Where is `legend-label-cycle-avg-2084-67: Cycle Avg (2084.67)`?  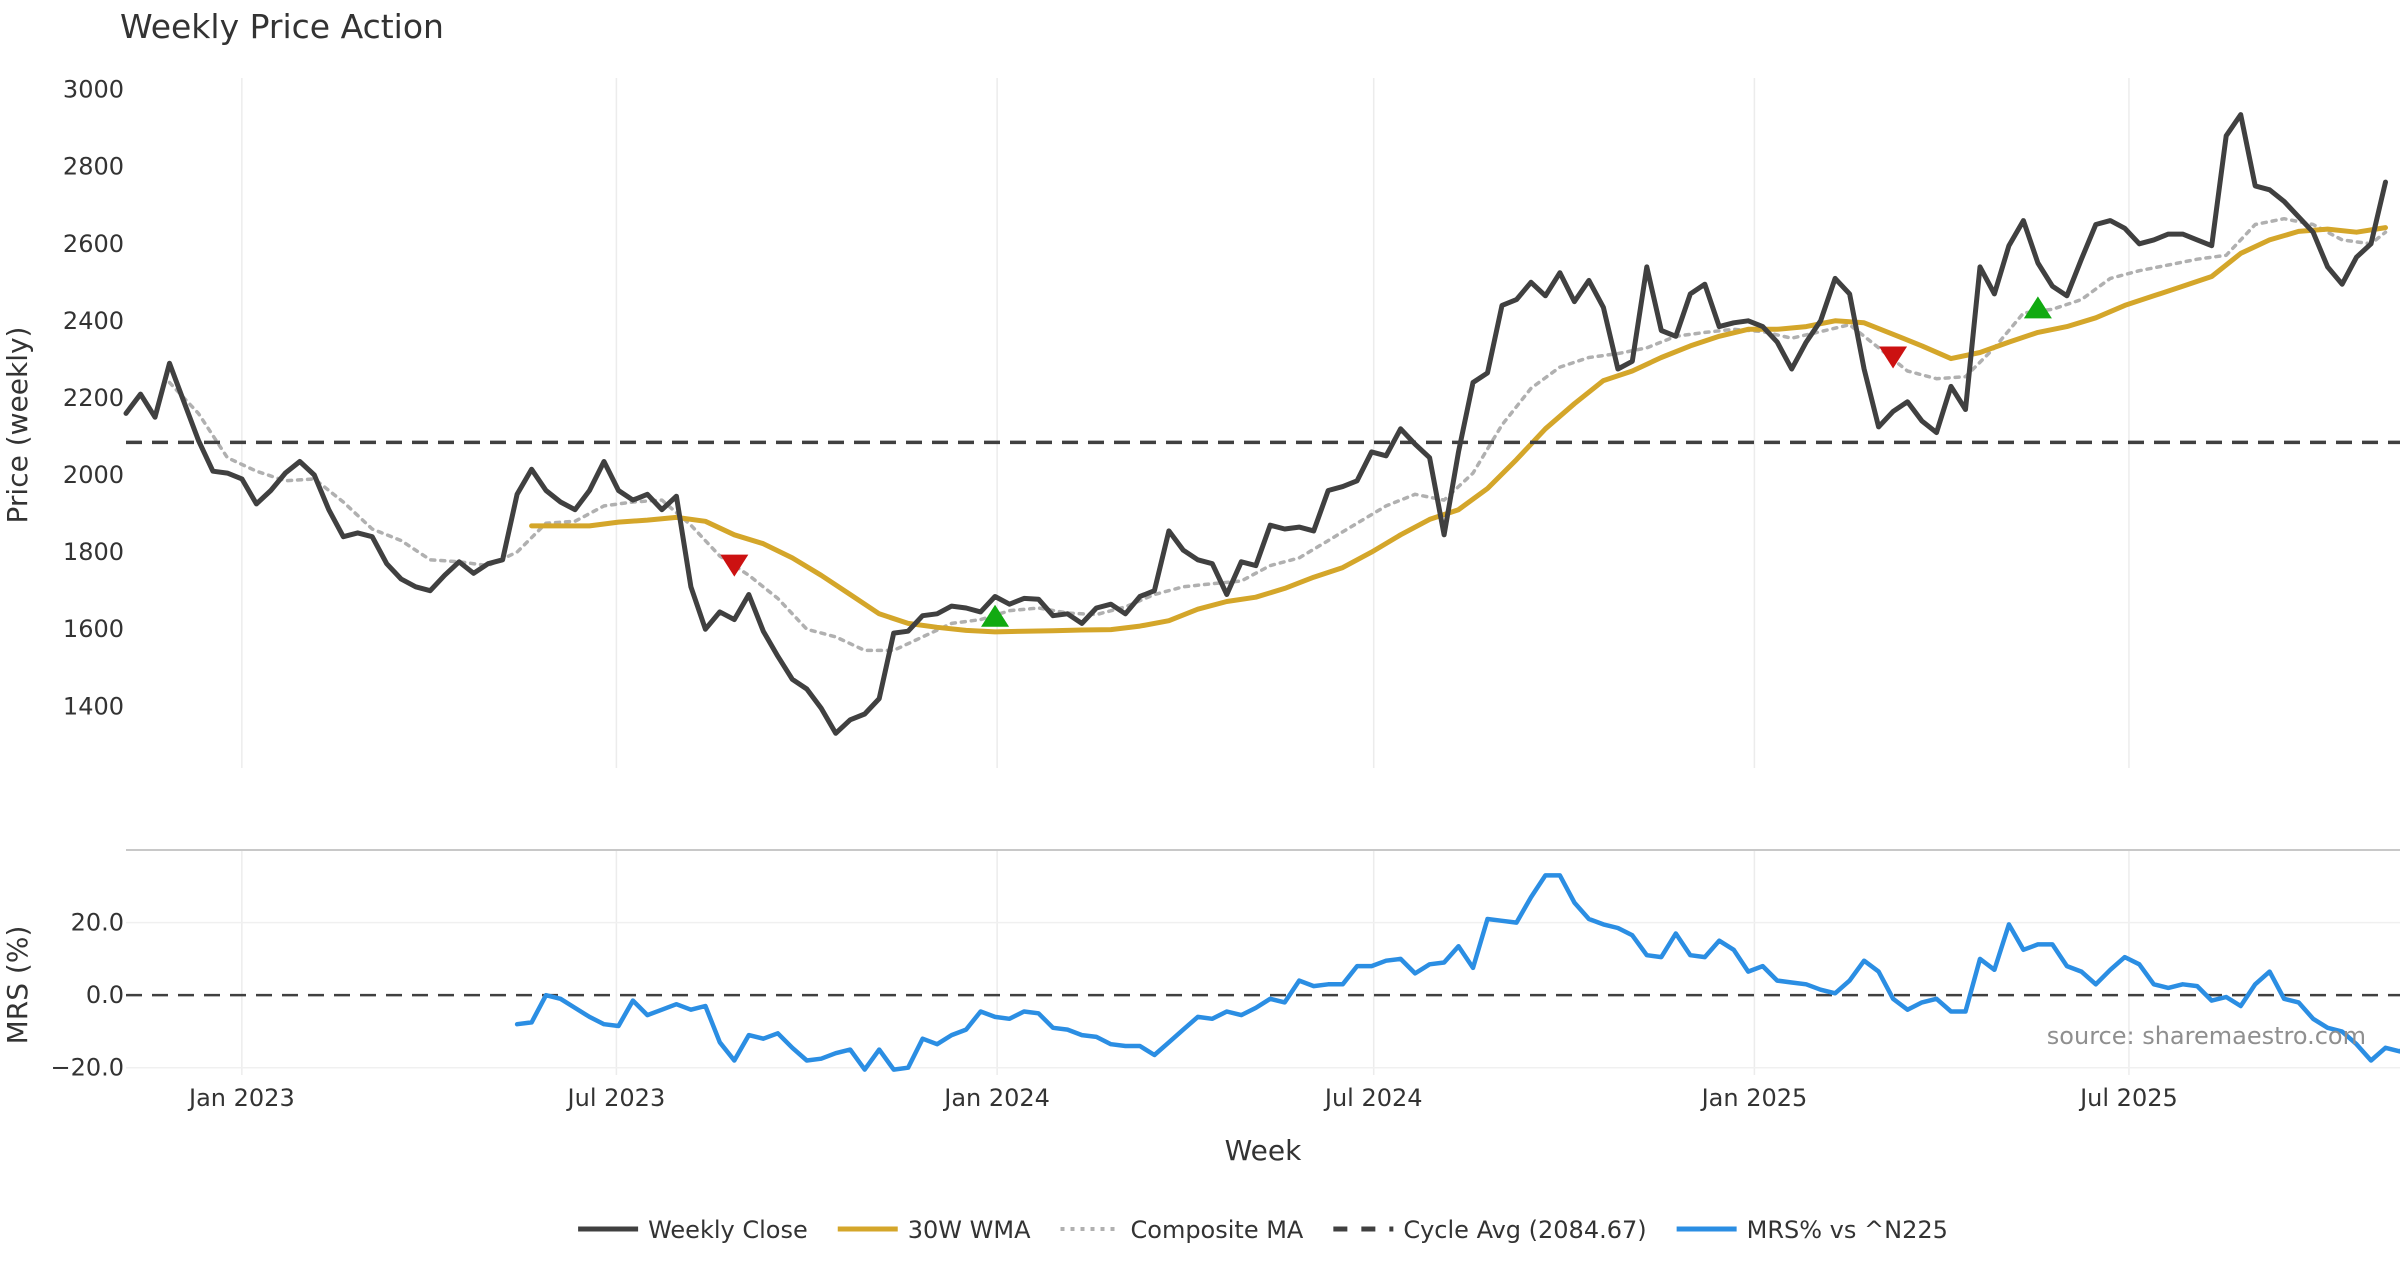
legend-label-cycle-avg-2084-67: Cycle Avg (2084.67) is located at coordinates (1524, 1230).